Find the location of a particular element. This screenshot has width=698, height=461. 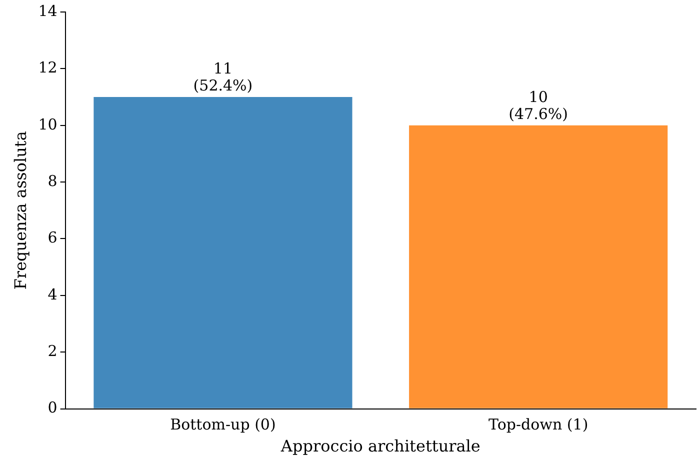

y-tick-label: 8 is located at coordinates (53, 181).